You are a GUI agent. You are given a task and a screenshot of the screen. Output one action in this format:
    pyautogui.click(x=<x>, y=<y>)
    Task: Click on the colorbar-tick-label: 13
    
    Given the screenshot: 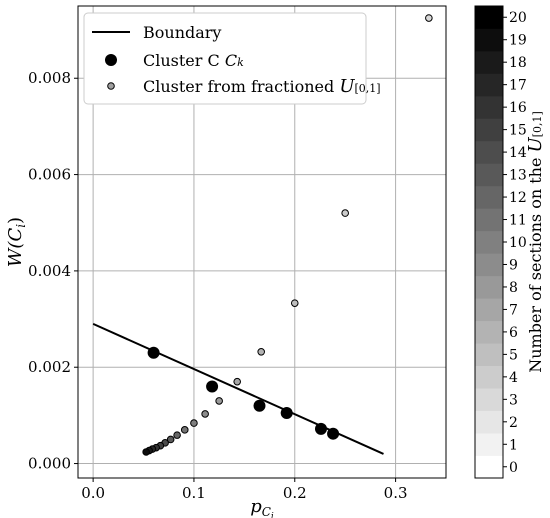 What is the action you would take?
    pyautogui.click(x=518, y=176)
    